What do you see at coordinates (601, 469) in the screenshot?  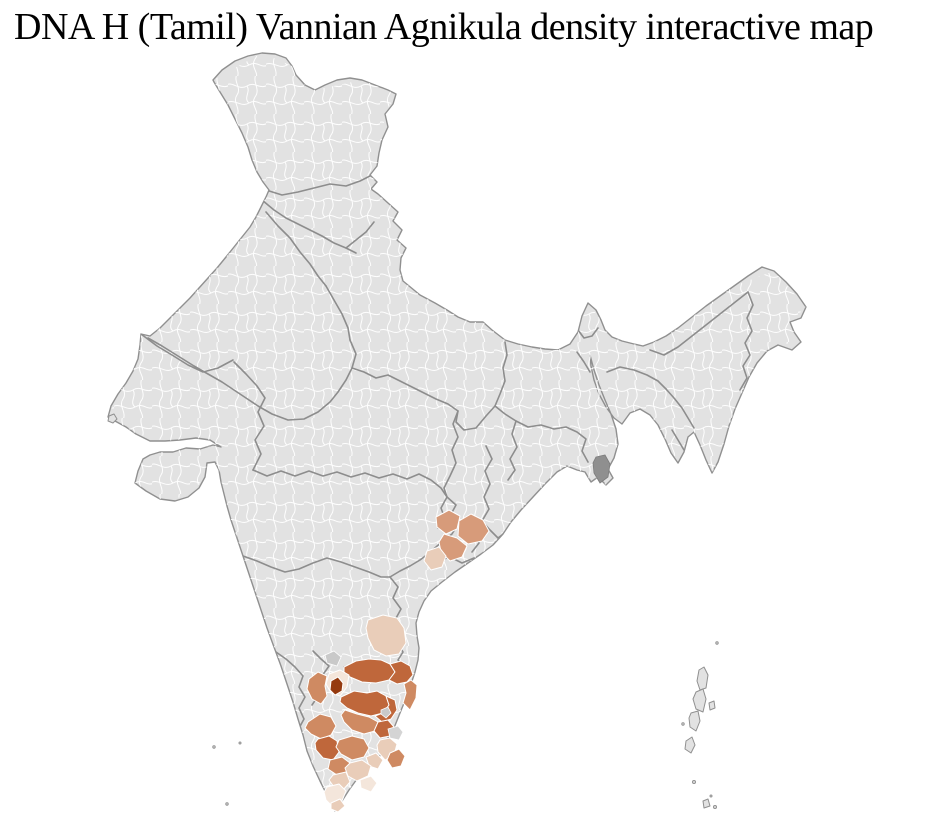 I see `delta-dark-patch` at bounding box center [601, 469].